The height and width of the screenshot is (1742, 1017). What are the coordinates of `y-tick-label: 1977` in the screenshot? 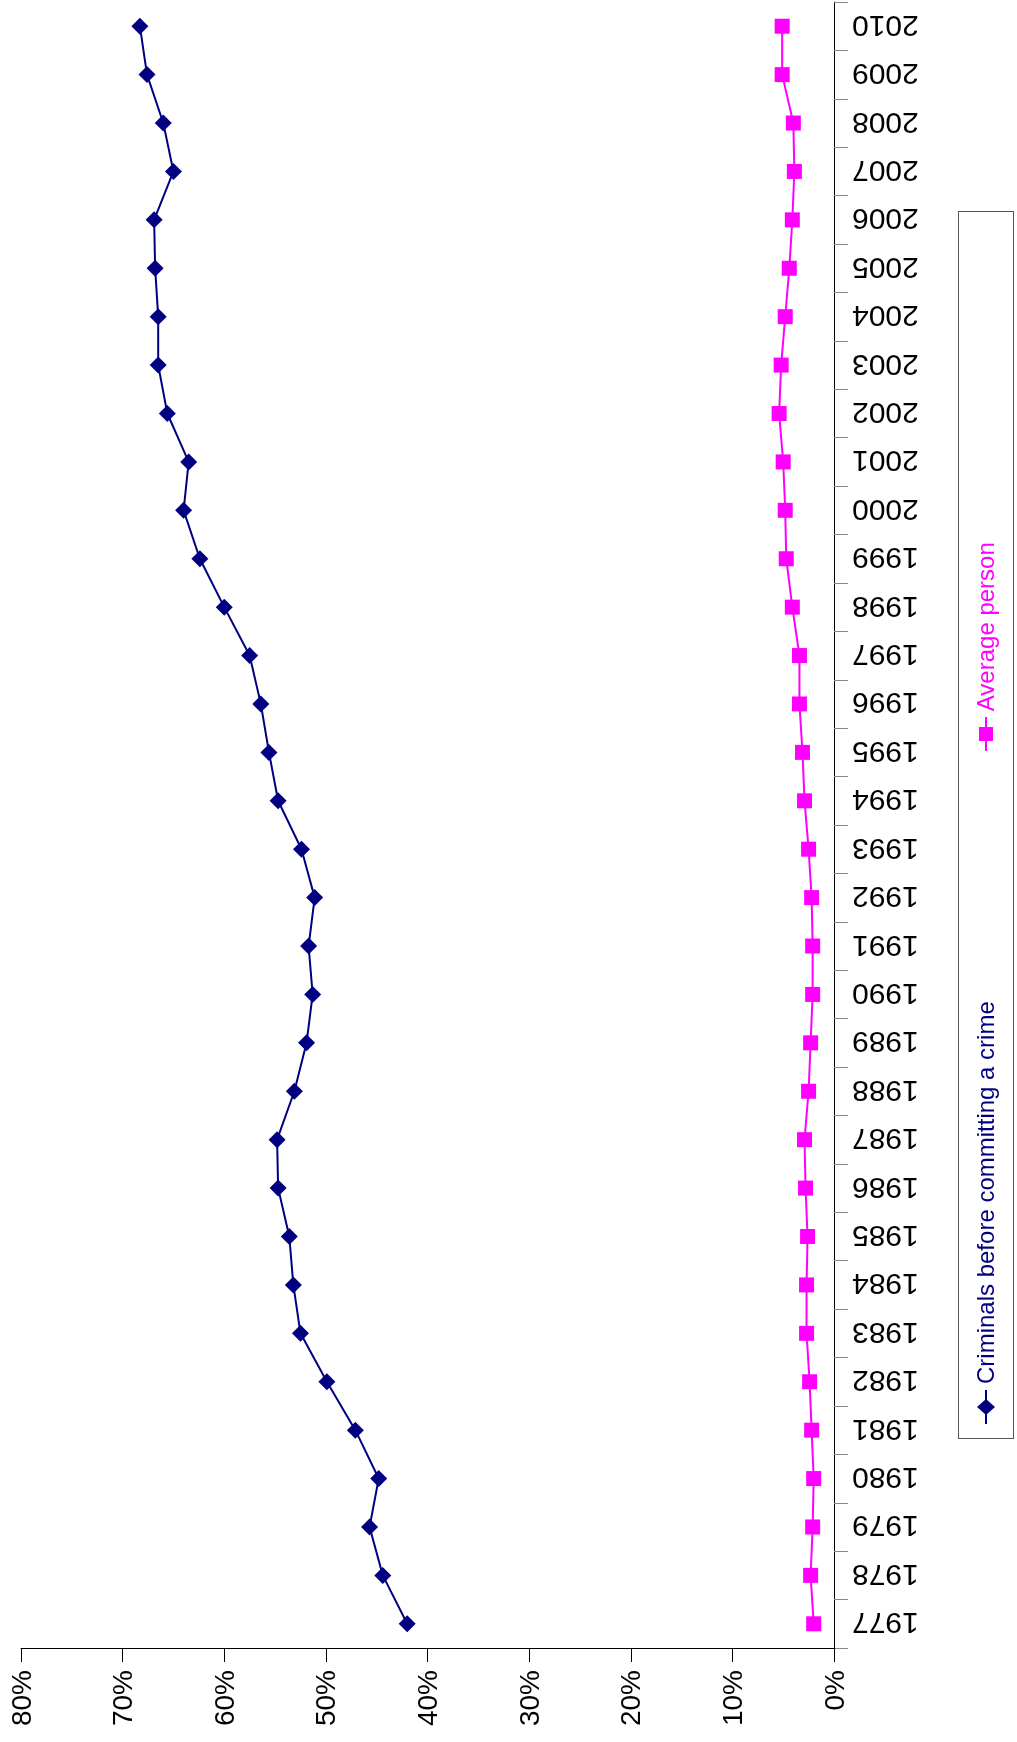 It's located at (885, 1624).